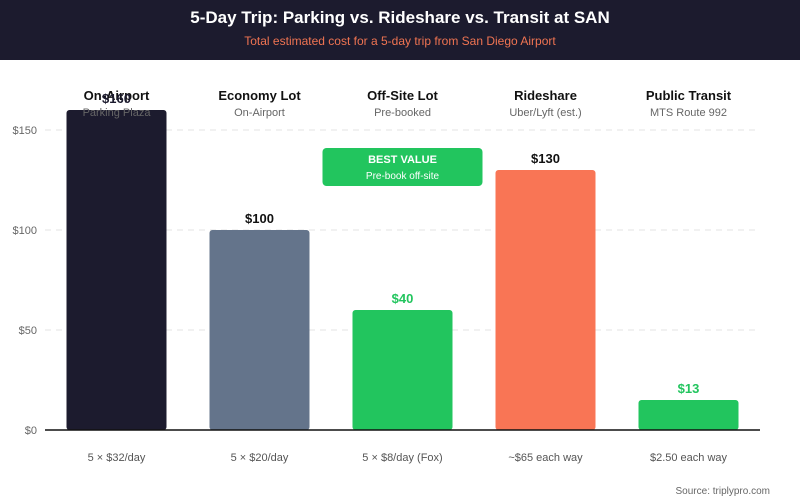 The height and width of the screenshot is (500, 800). What do you see at coordinates (545, 458) in the screenshot?
I see `x-note-label: ~$65 each way` at bounding box center [545, 458].